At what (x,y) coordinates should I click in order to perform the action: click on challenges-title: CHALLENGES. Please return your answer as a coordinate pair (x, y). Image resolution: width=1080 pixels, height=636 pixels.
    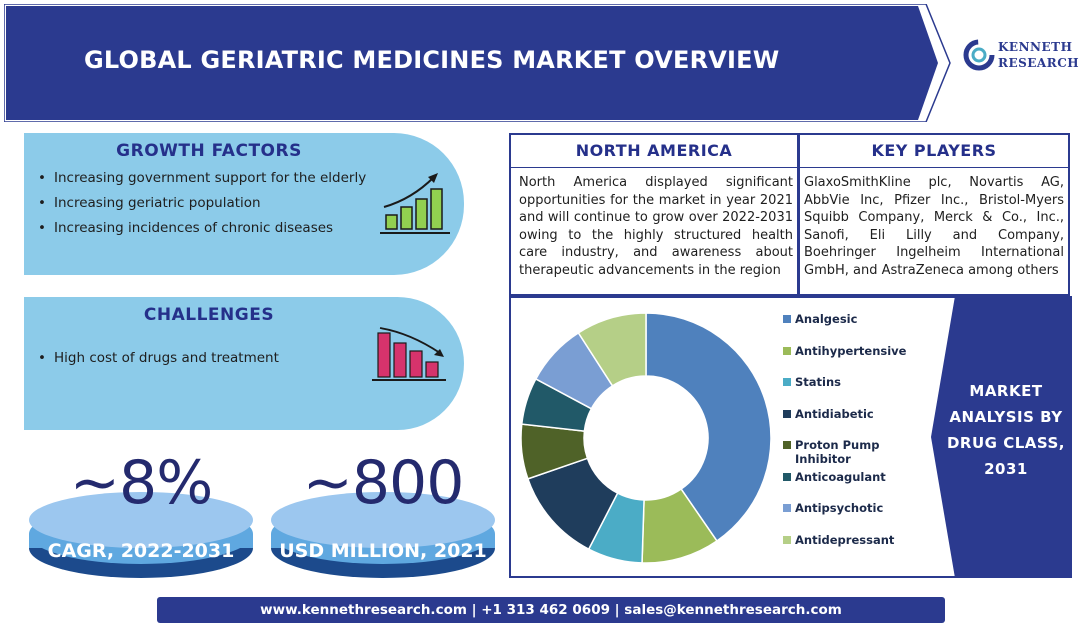
    Looking at the image, I should click on (209, 315).